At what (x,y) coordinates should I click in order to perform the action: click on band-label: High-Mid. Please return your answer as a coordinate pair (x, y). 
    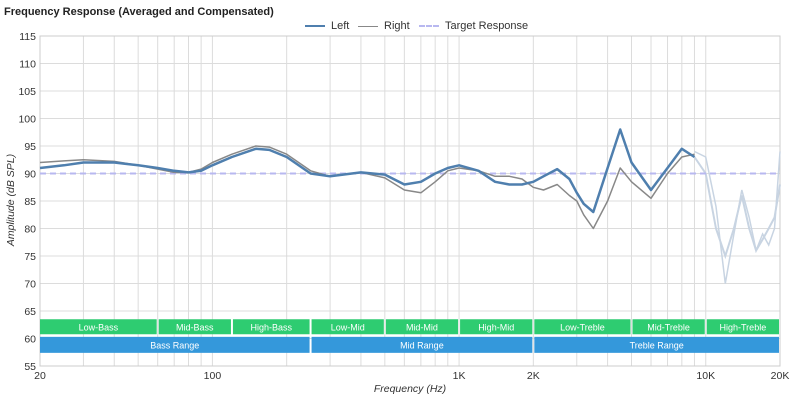
    Looking at the image, I should click on (496, 327).